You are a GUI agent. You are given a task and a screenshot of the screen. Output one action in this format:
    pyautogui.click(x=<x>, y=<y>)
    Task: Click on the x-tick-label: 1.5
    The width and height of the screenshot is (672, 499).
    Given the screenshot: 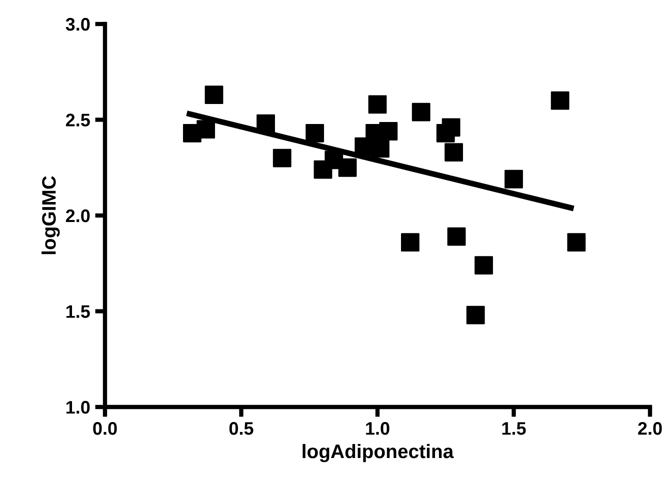 What is the action you would take?
    pyautogui.click(x=514, y=428)
    